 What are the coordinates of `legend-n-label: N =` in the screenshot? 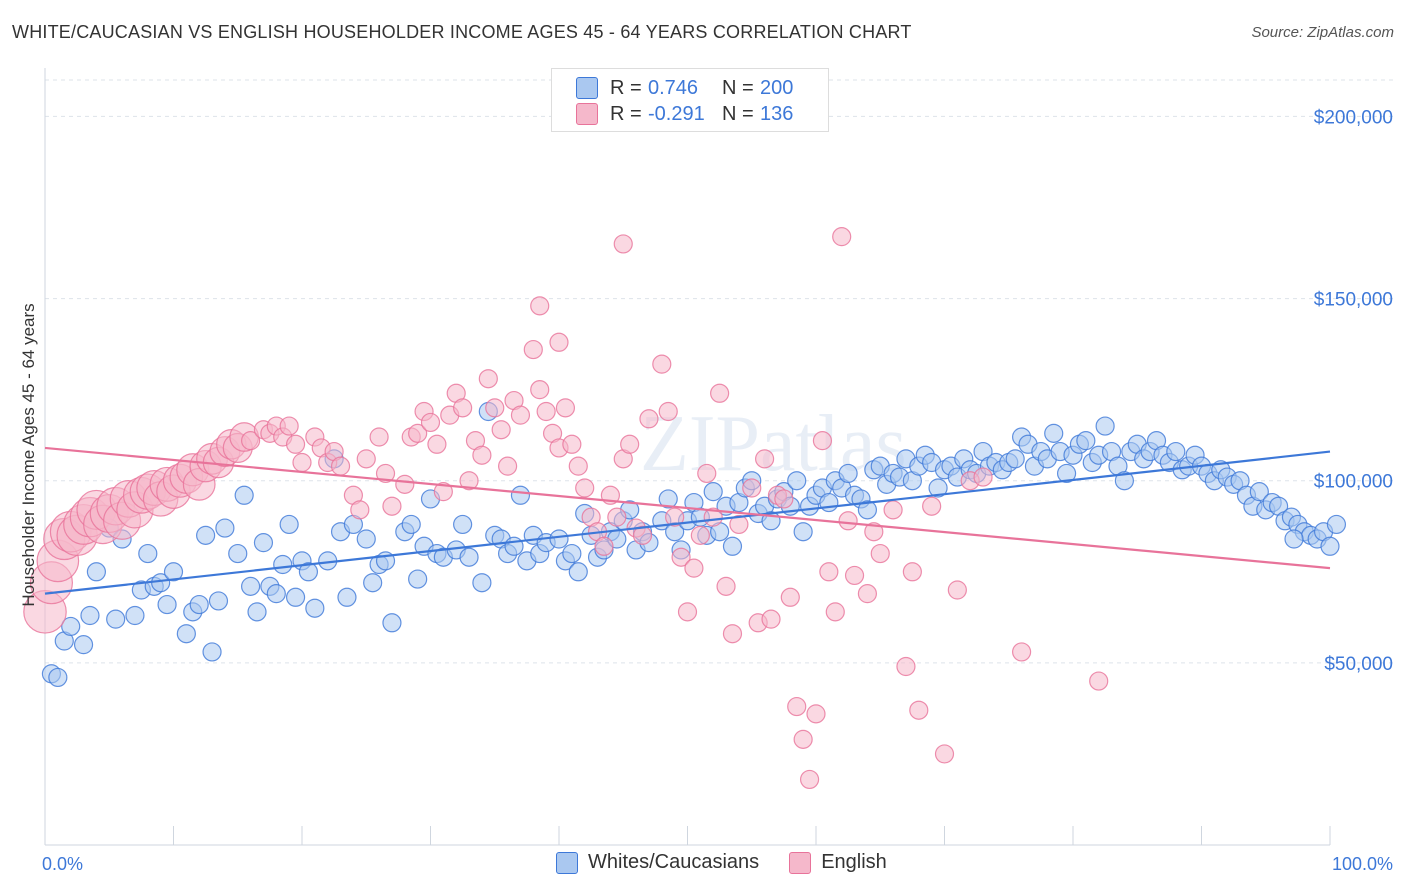 It's located at (738, 87).